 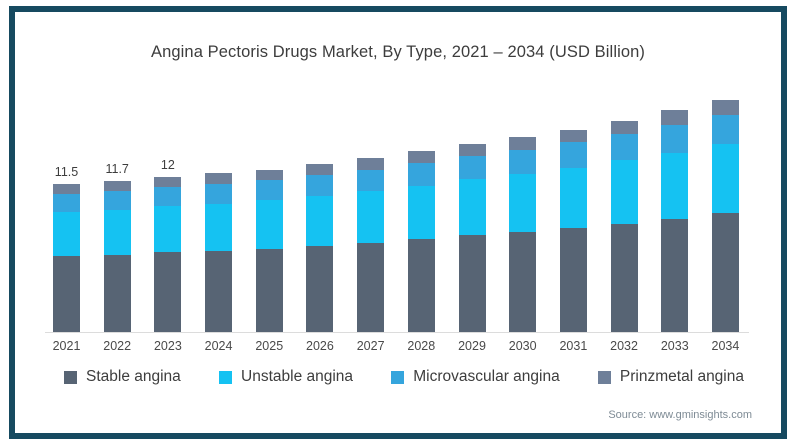 I want to click on x-tick-2023: 2023, so click(x=167, y=346).